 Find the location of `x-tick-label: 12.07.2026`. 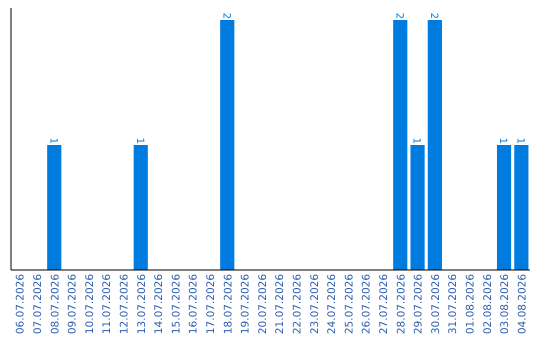

x-tick-label: 12.07.2026 is located at coordinates (124, 304).